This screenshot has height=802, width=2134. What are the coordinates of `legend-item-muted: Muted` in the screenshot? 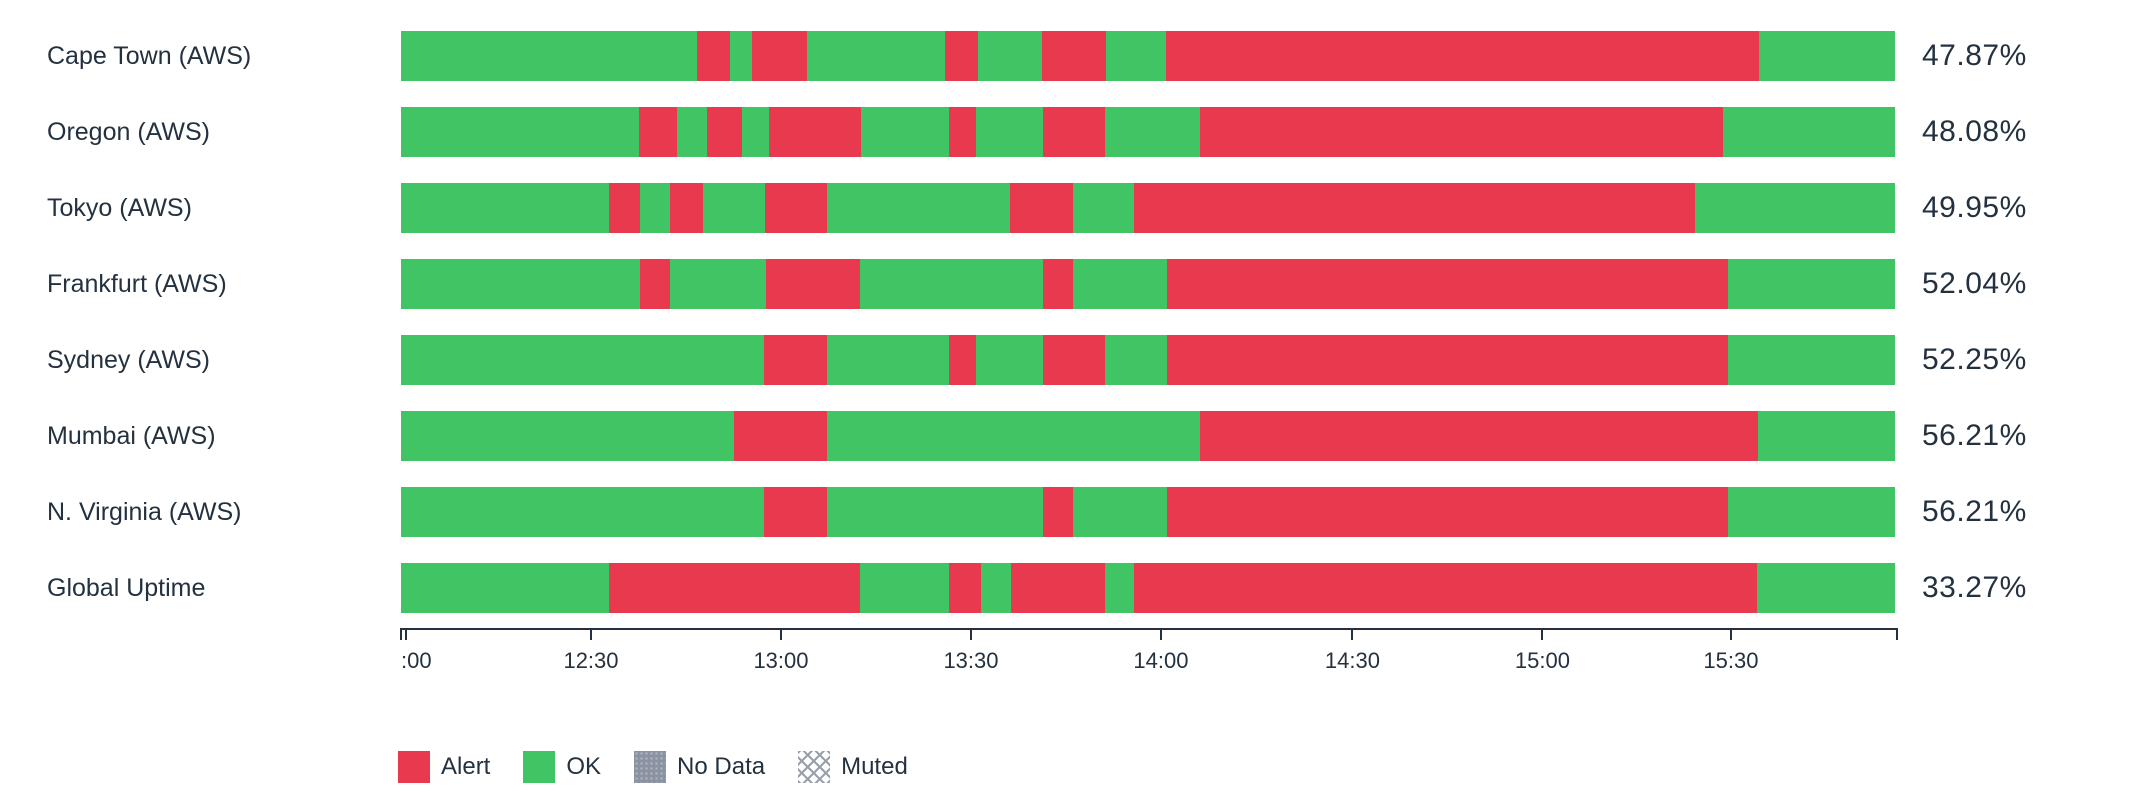 It's located at (853, 767).